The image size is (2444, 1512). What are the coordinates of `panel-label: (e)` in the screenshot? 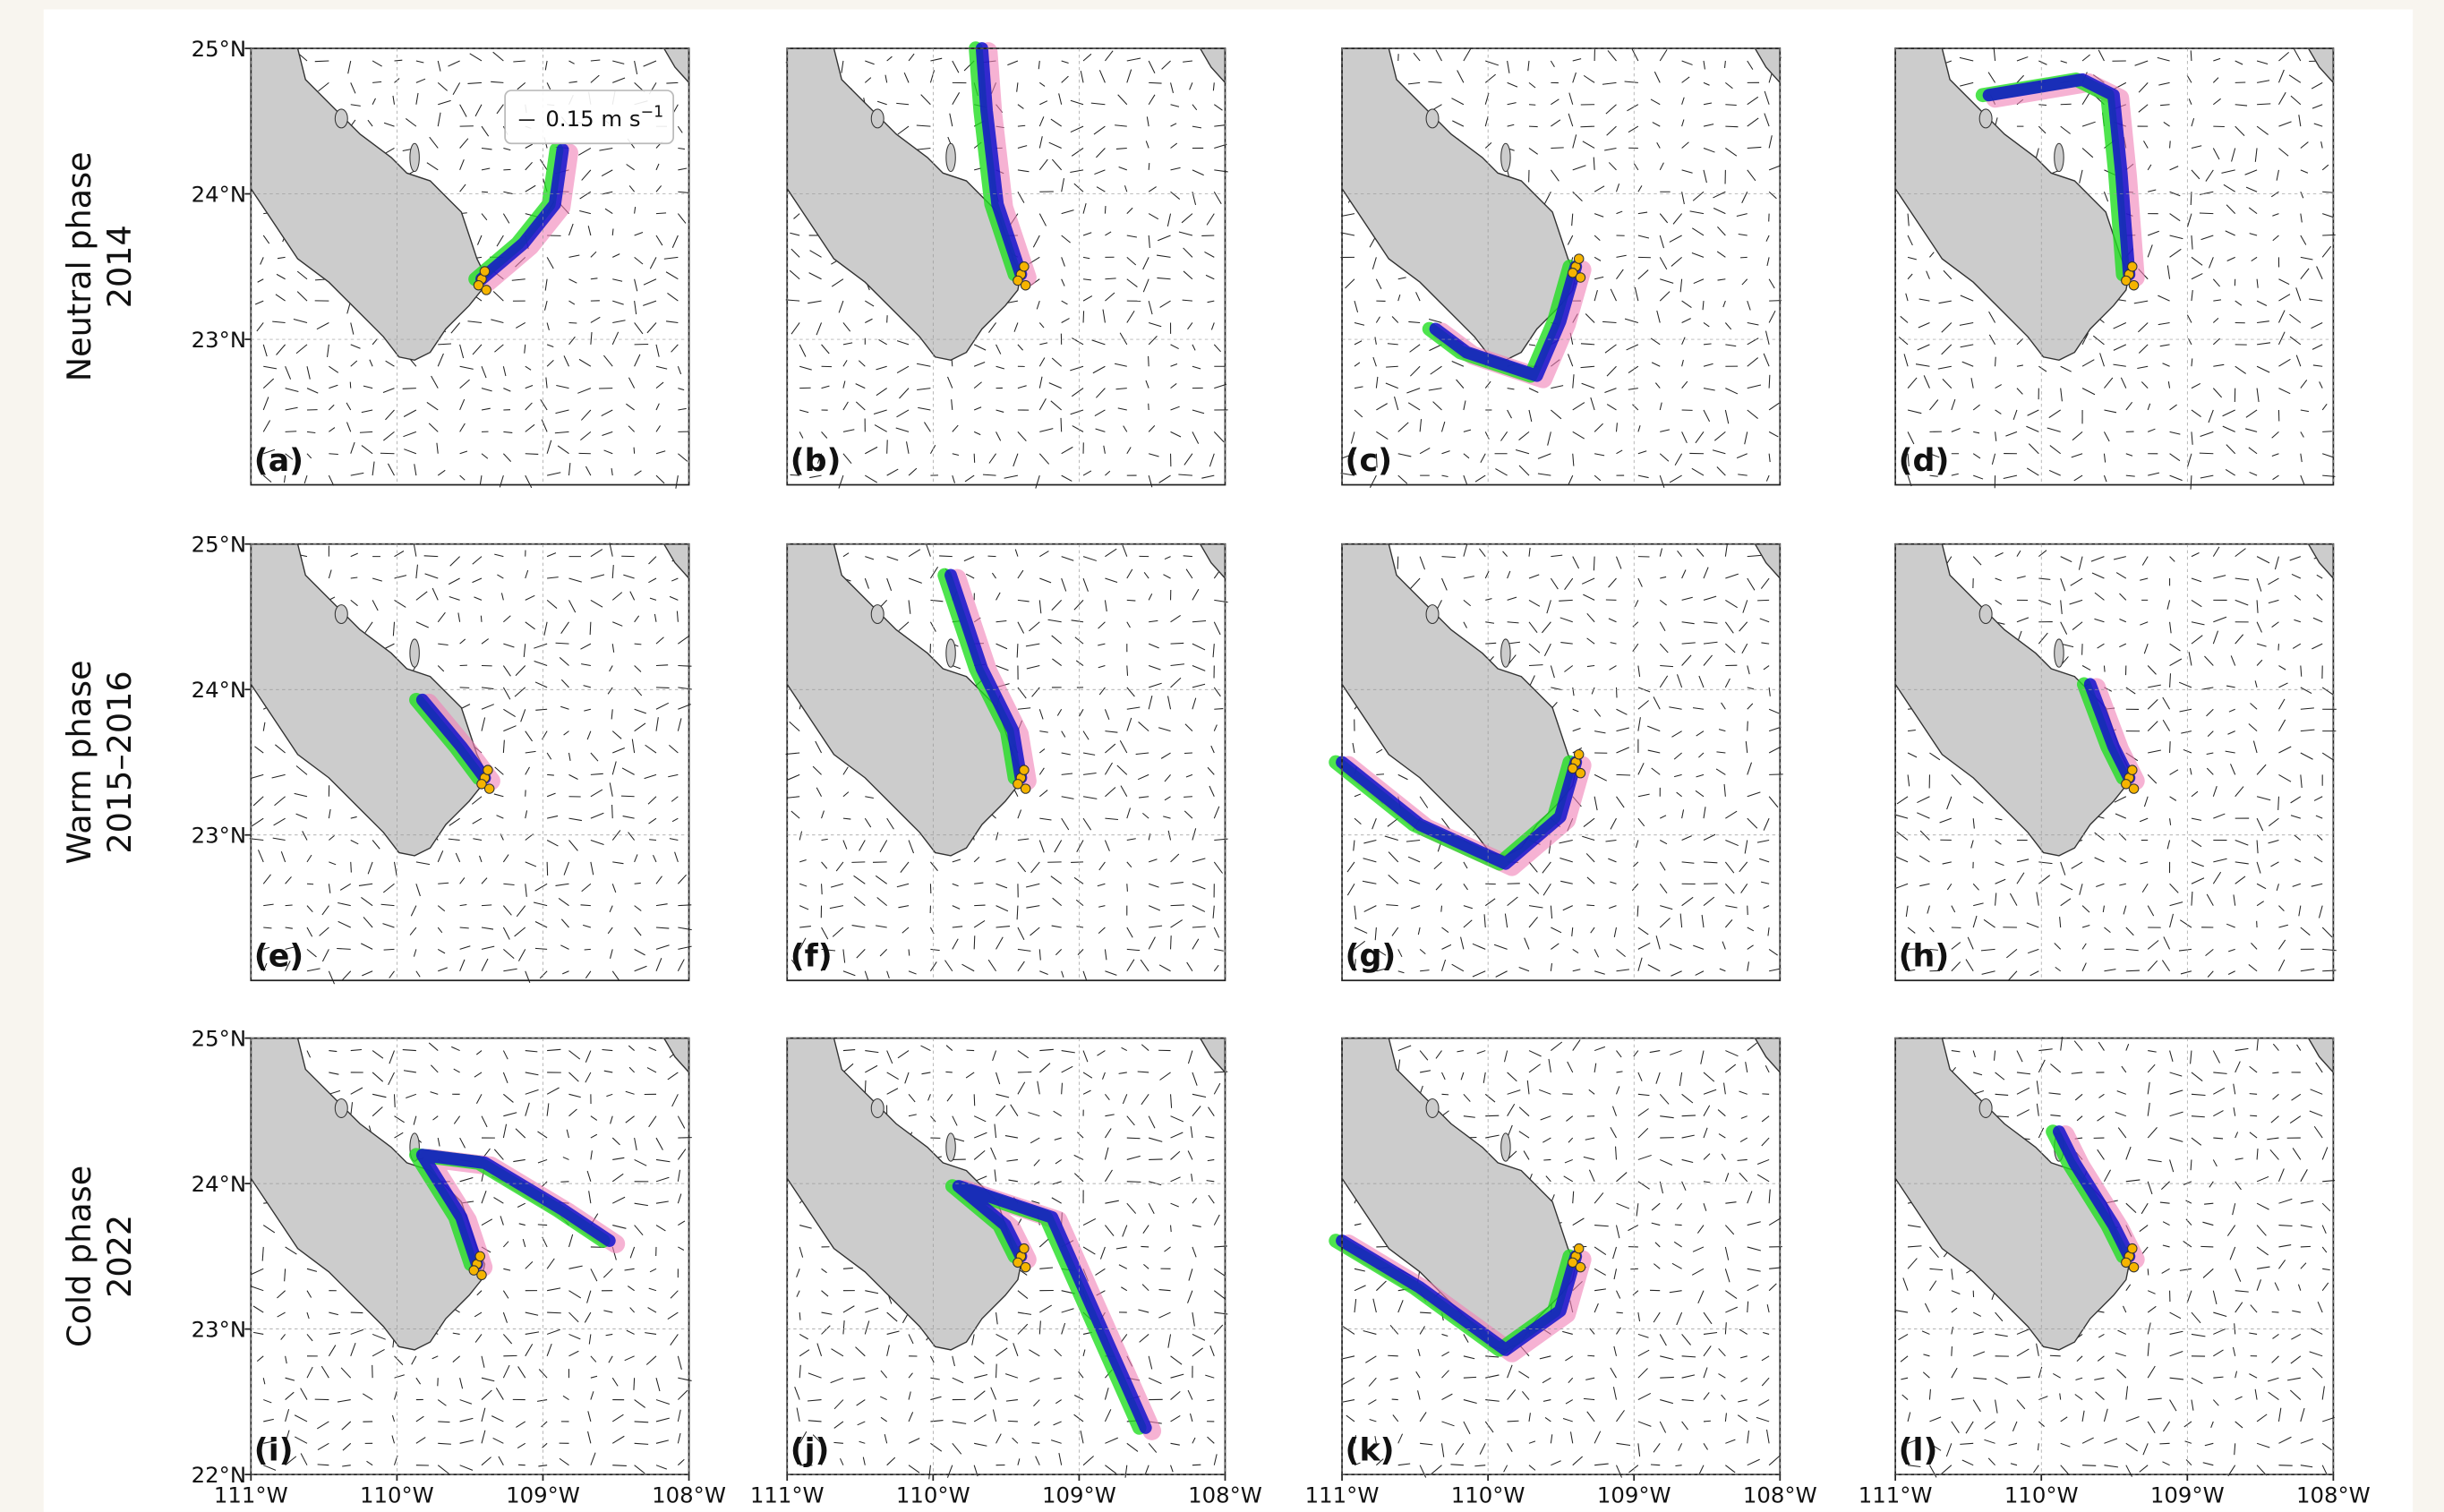 It's located at (278, 957).